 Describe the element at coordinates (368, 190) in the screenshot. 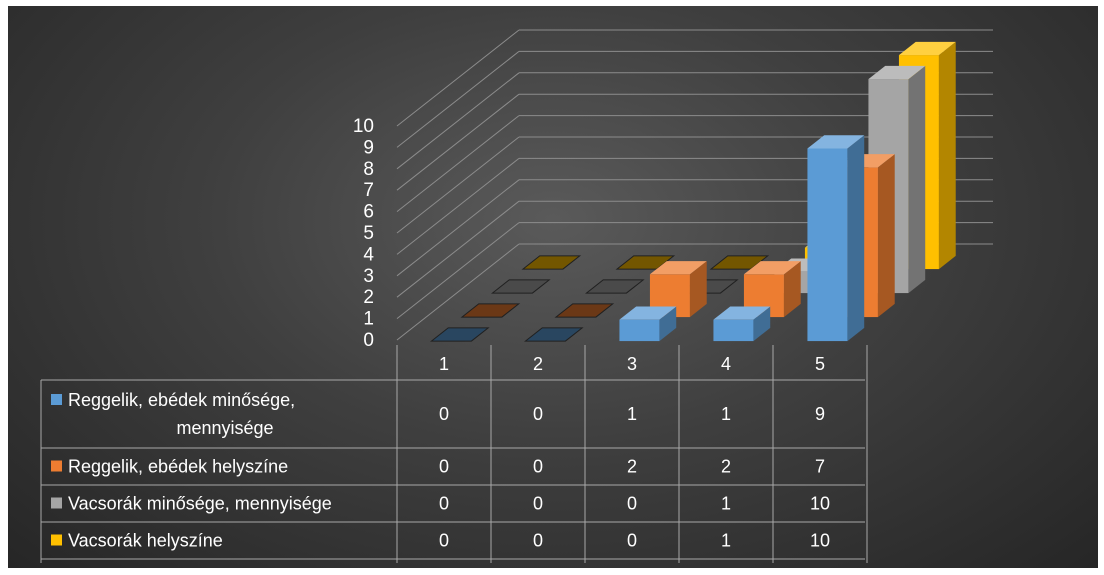

I see `y-tick-label: 7` at that location.